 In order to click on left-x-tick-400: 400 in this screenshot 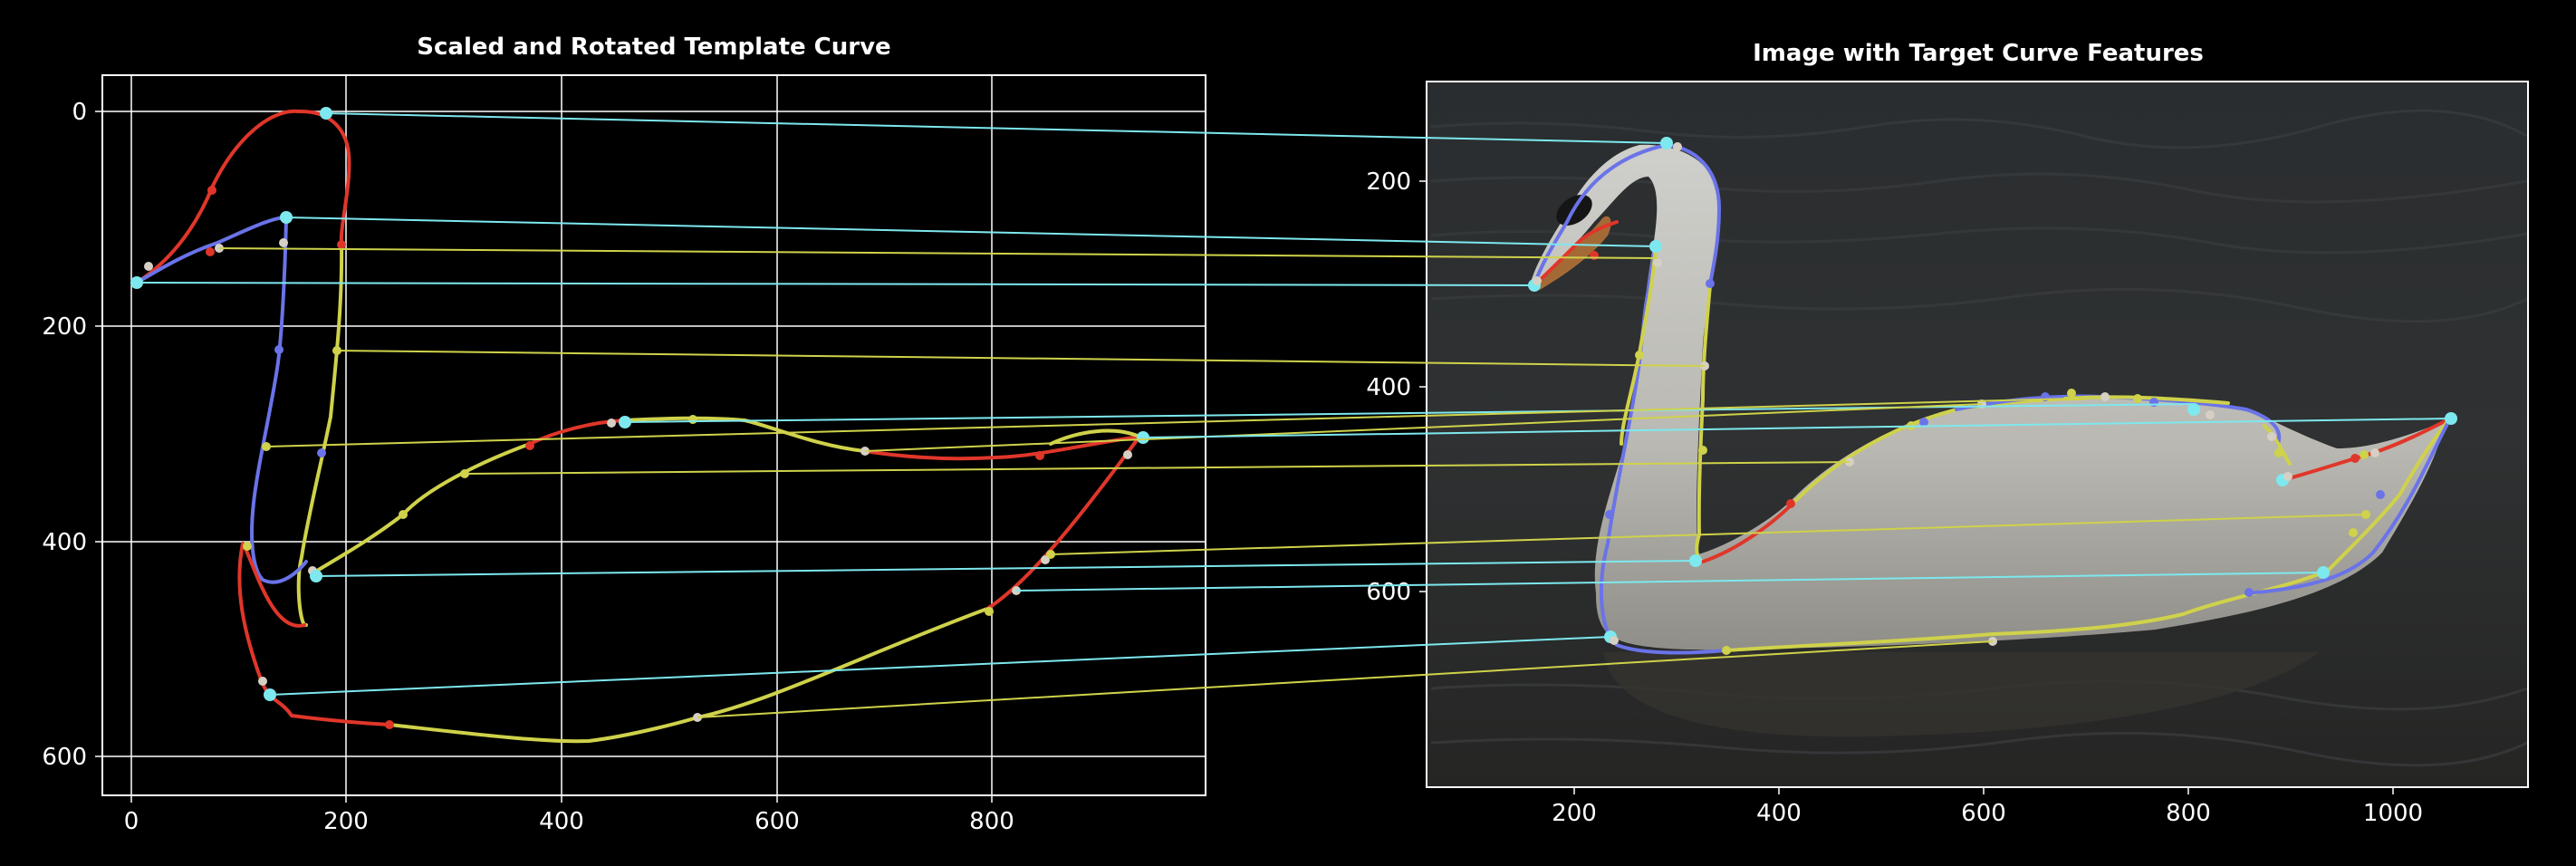, I will do `click(561, 821)`.